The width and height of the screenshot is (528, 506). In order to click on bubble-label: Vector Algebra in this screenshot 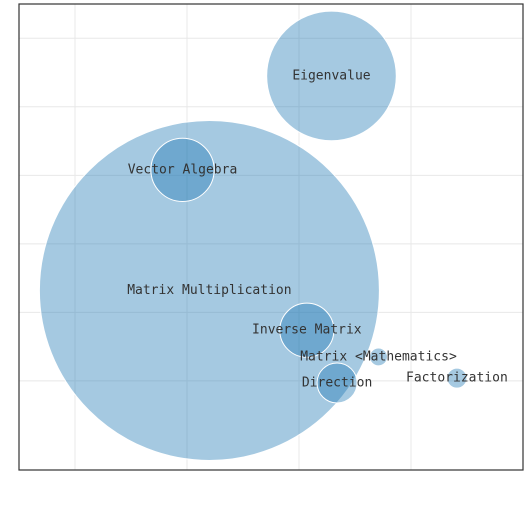, I will do `click(183, 169)`.